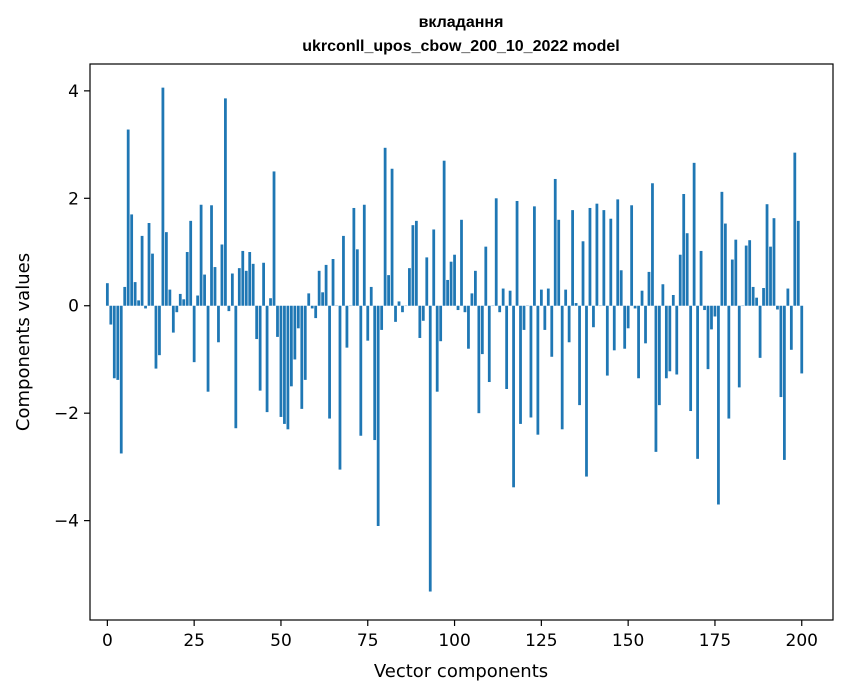  What do you see at coordinates (194, 641) in the screenshot?
I see `x-tick-label: 25` at bounding box center [194, 641].